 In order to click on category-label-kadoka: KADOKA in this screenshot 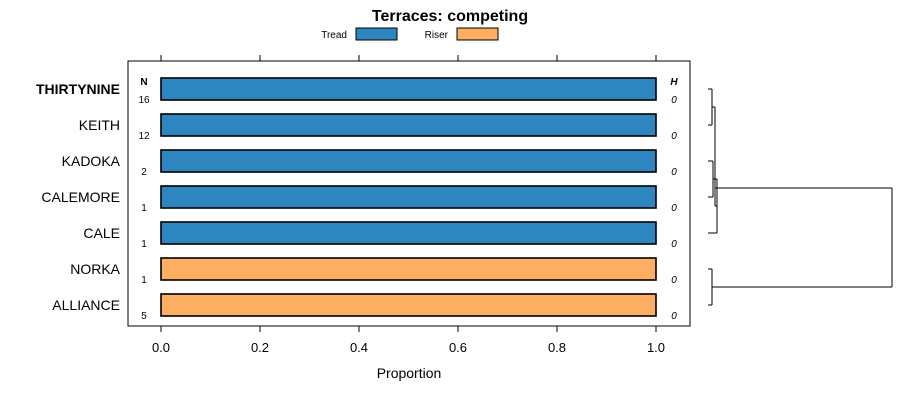, I will do `click(91, 161)`.